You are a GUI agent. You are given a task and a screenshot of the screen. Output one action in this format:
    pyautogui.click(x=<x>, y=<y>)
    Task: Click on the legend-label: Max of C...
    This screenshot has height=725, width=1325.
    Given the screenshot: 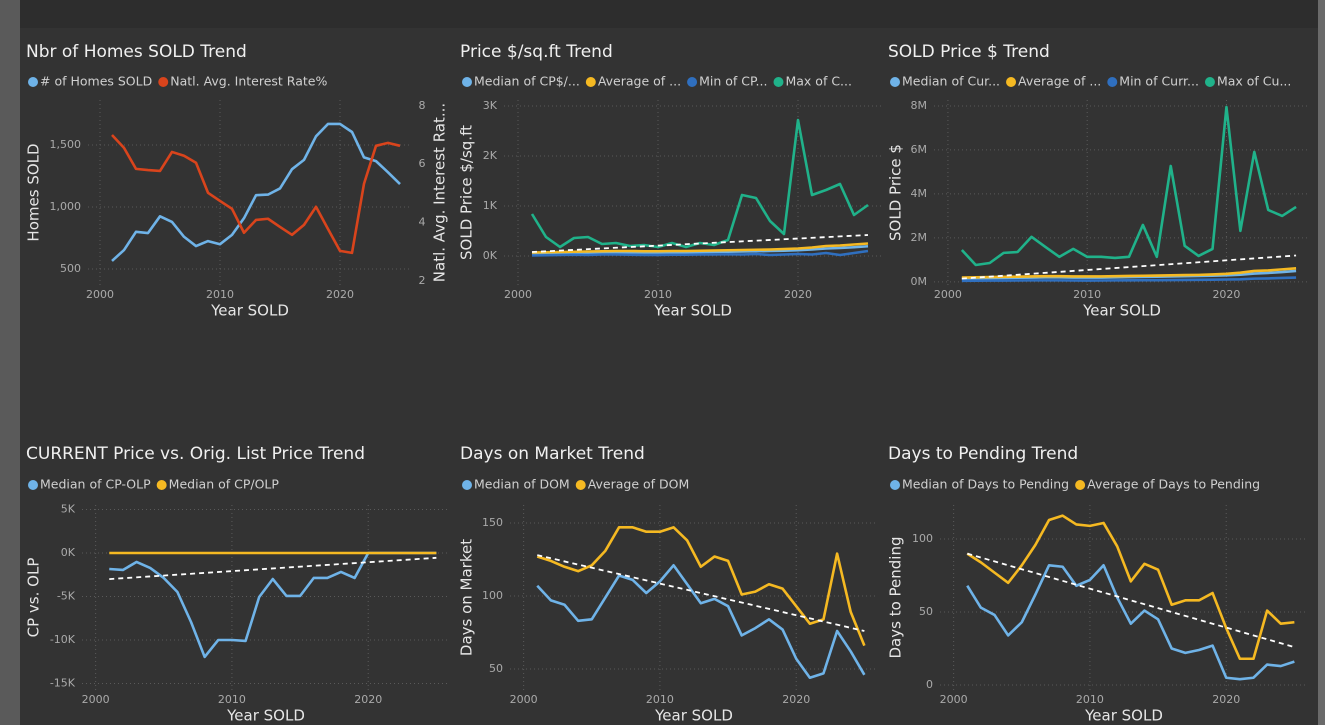 What is the action you would take?
    pyautogui.click(x=818, y=81)
    